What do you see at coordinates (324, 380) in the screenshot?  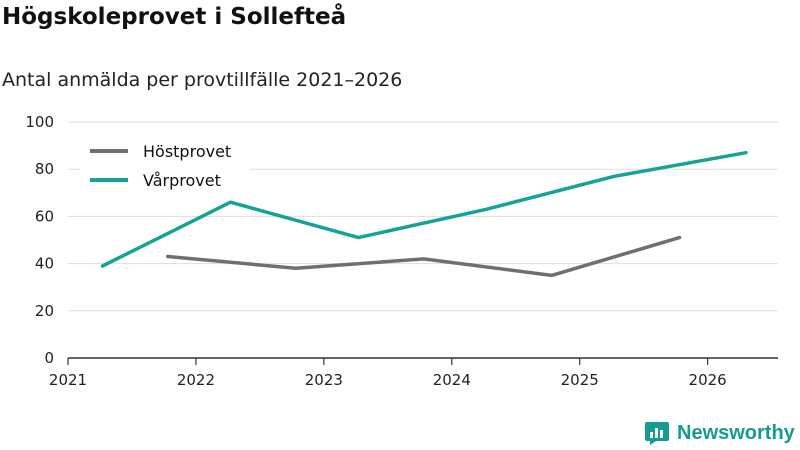 I see `x-tick-label-2023: 2023` at bounding box center [324, 380].